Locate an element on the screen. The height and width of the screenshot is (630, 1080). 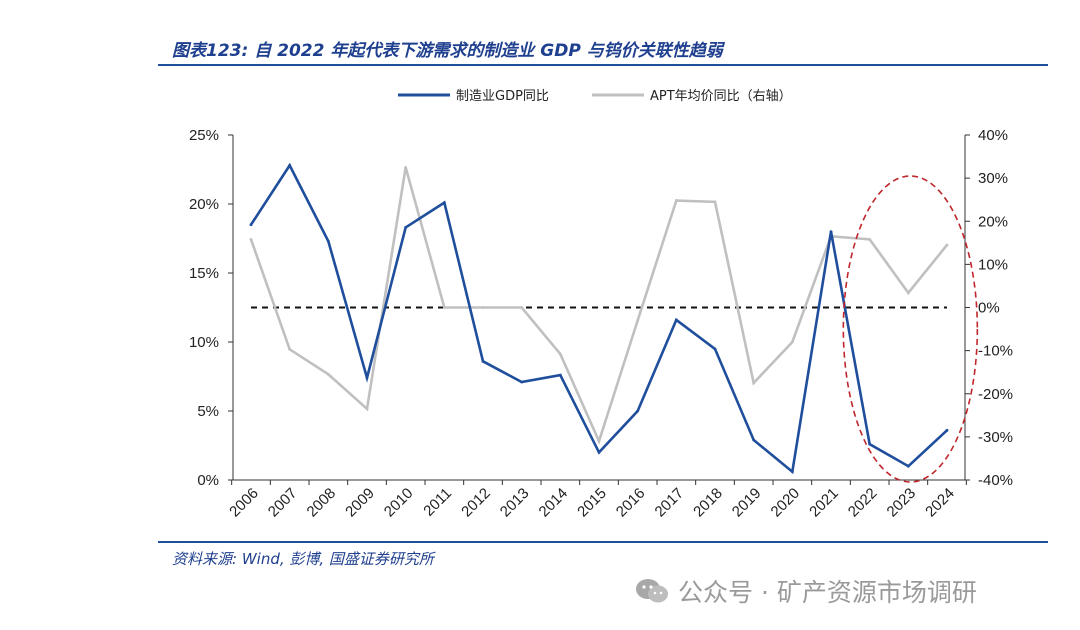
source-note: 资料来源: Wind, 彭博, 国盛证券研究所 is located at coordinates (303, 559).